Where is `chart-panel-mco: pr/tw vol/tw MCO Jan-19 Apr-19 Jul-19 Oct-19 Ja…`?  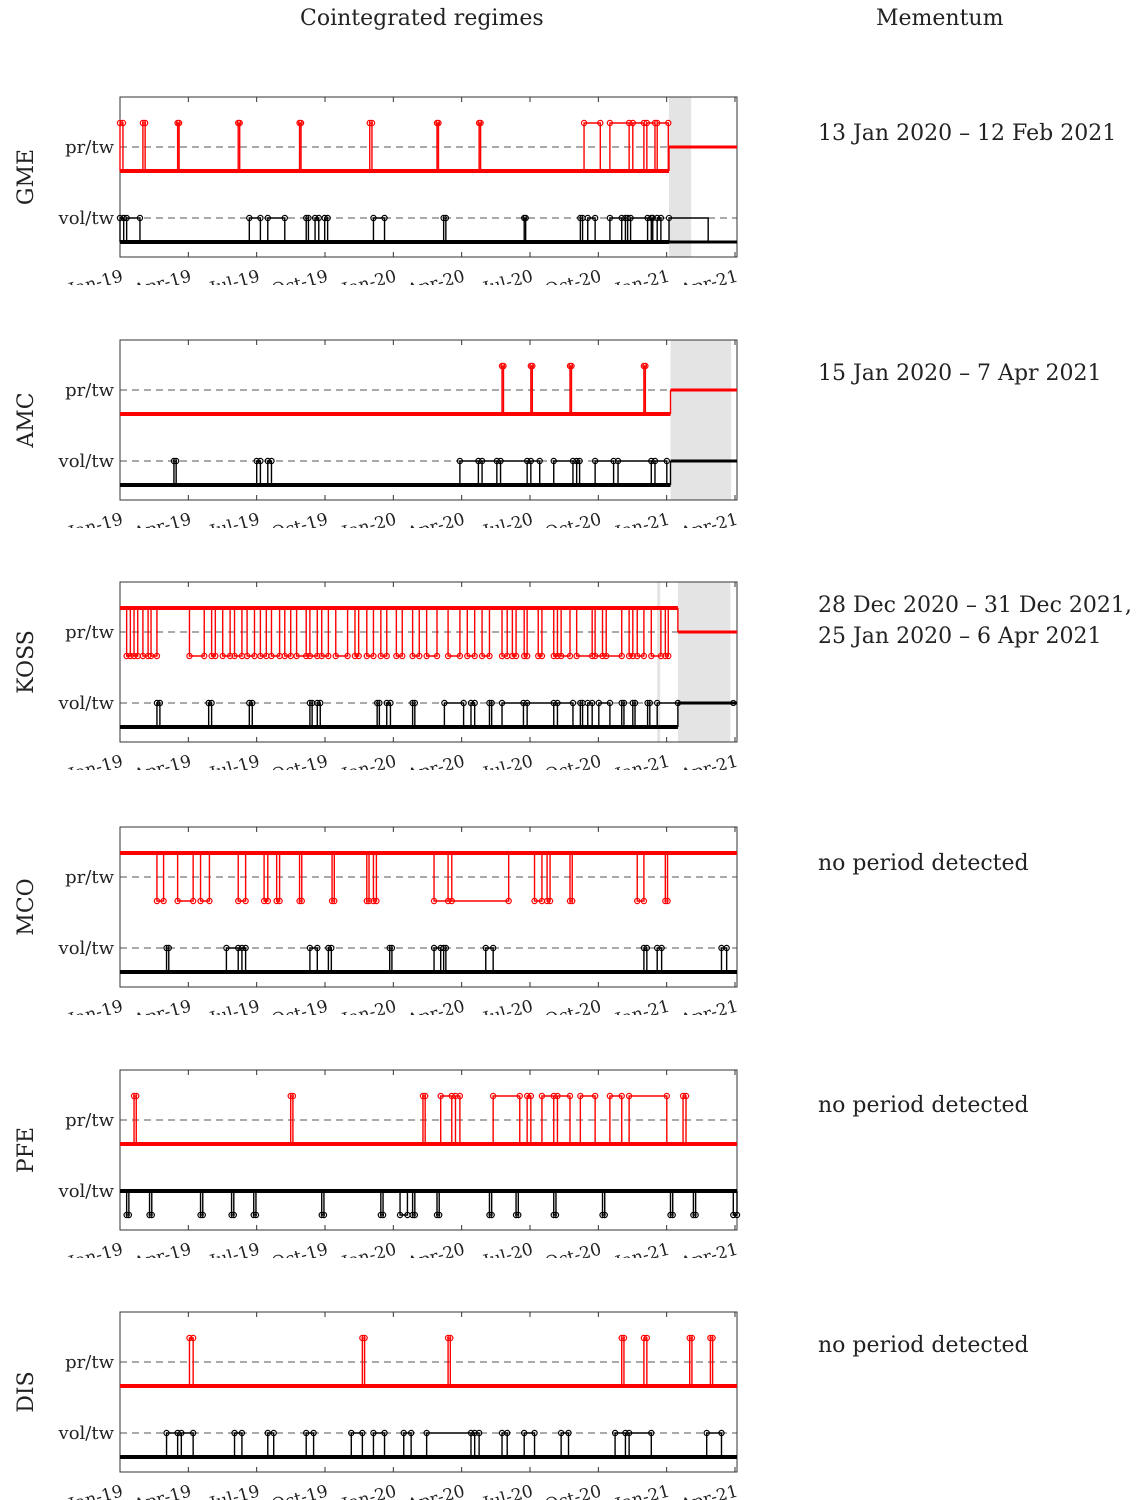
chart-panel-mco: pr/tw vol/tw MCO Jan-19 Apr-19 Jul-19 Oct-19 Ja… is located at coordinates (380, 895).